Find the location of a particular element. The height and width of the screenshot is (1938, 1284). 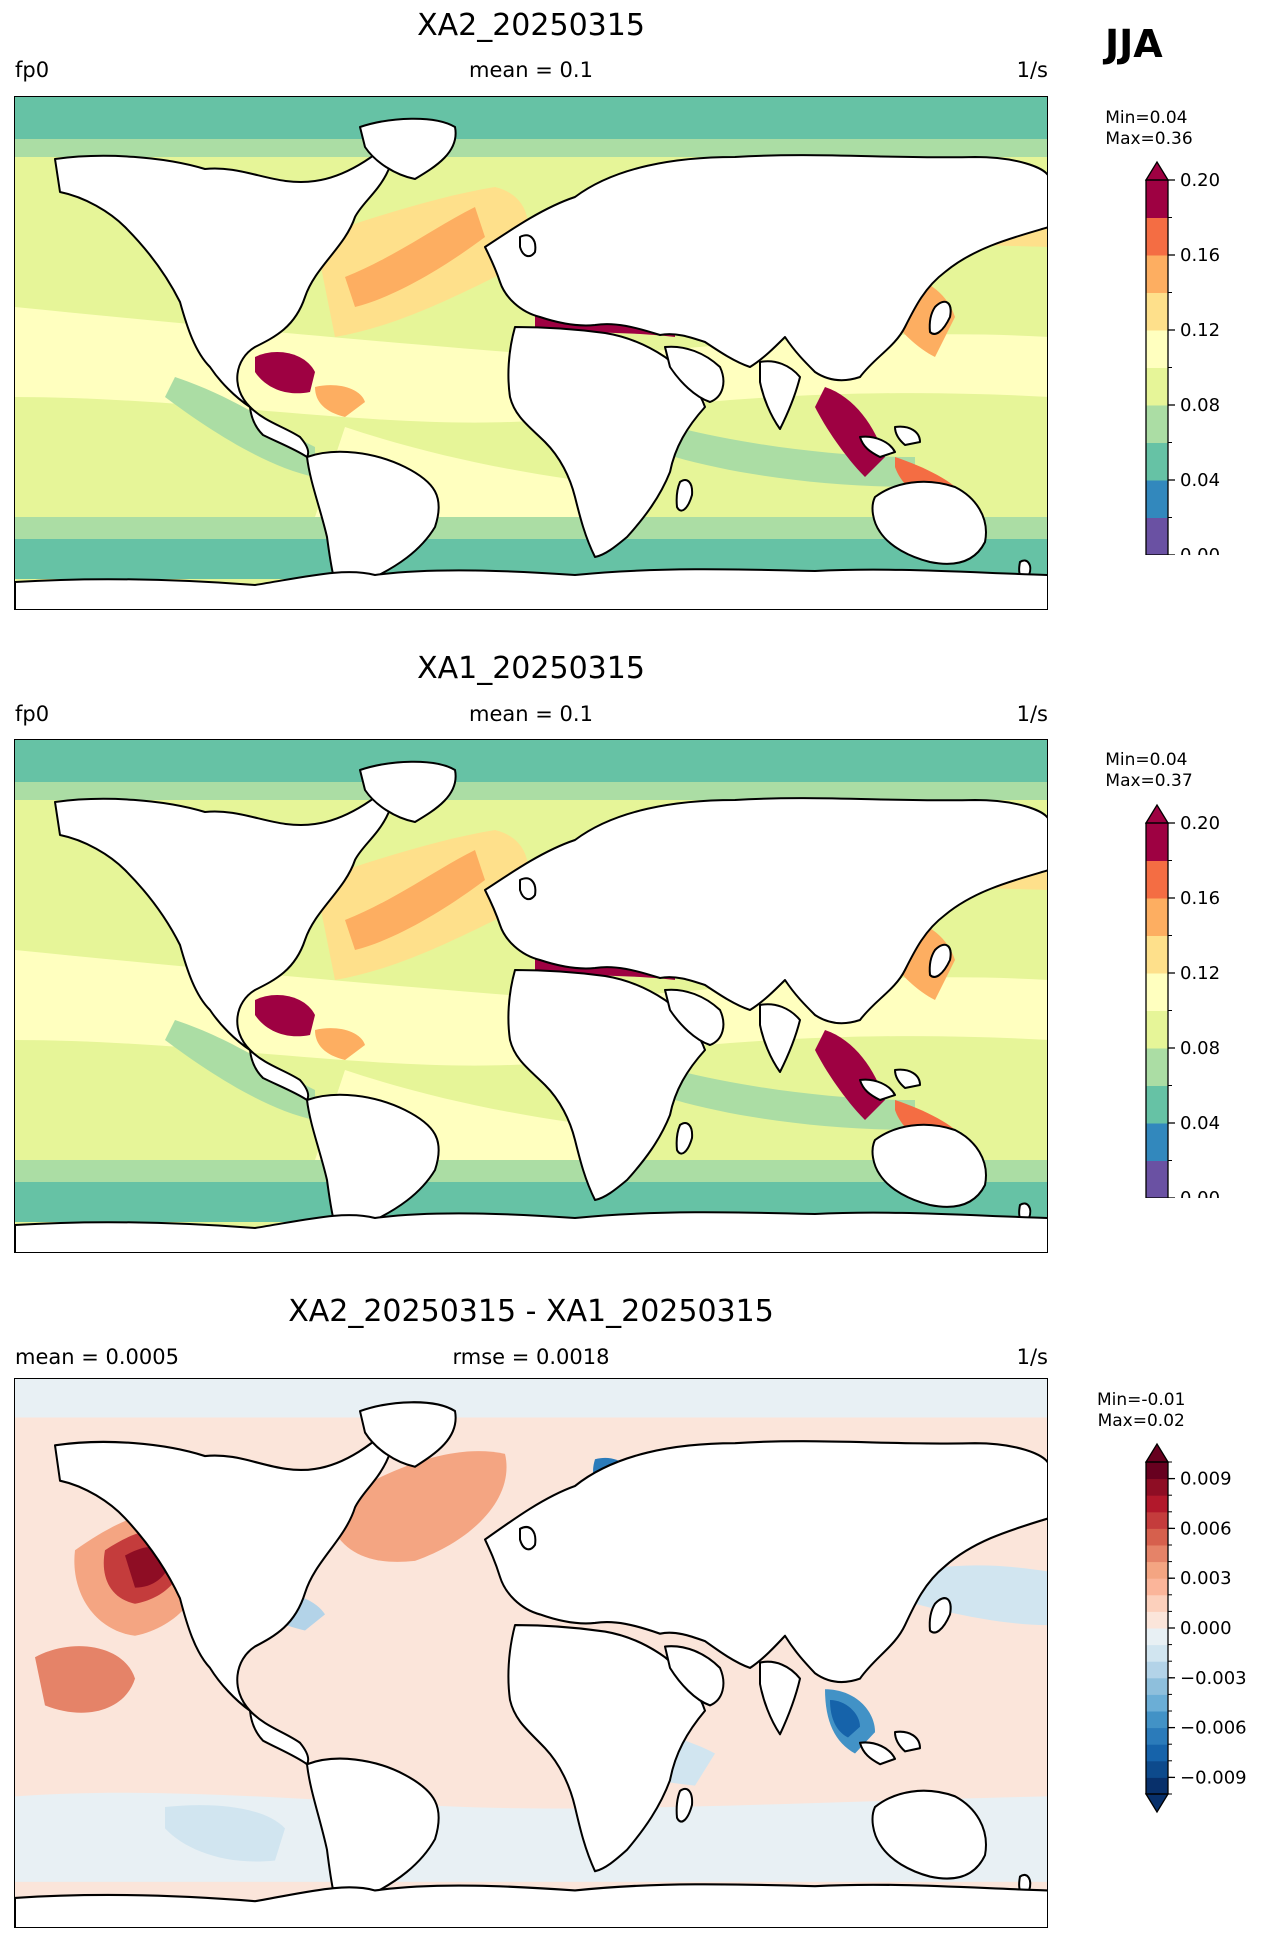

panel-3-units-label: 1/s is located at coordinates (1032, 1357).